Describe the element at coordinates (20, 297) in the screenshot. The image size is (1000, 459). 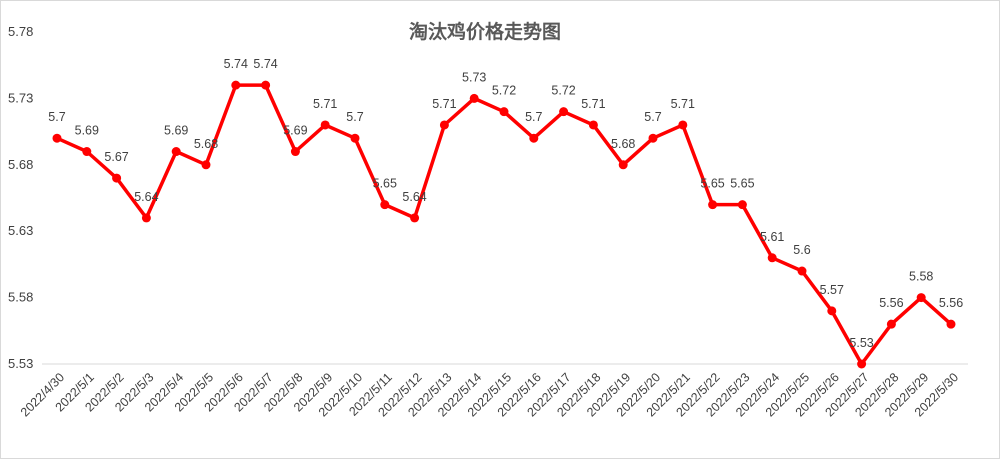
I see `y-tick-label: 5.58` at that location.